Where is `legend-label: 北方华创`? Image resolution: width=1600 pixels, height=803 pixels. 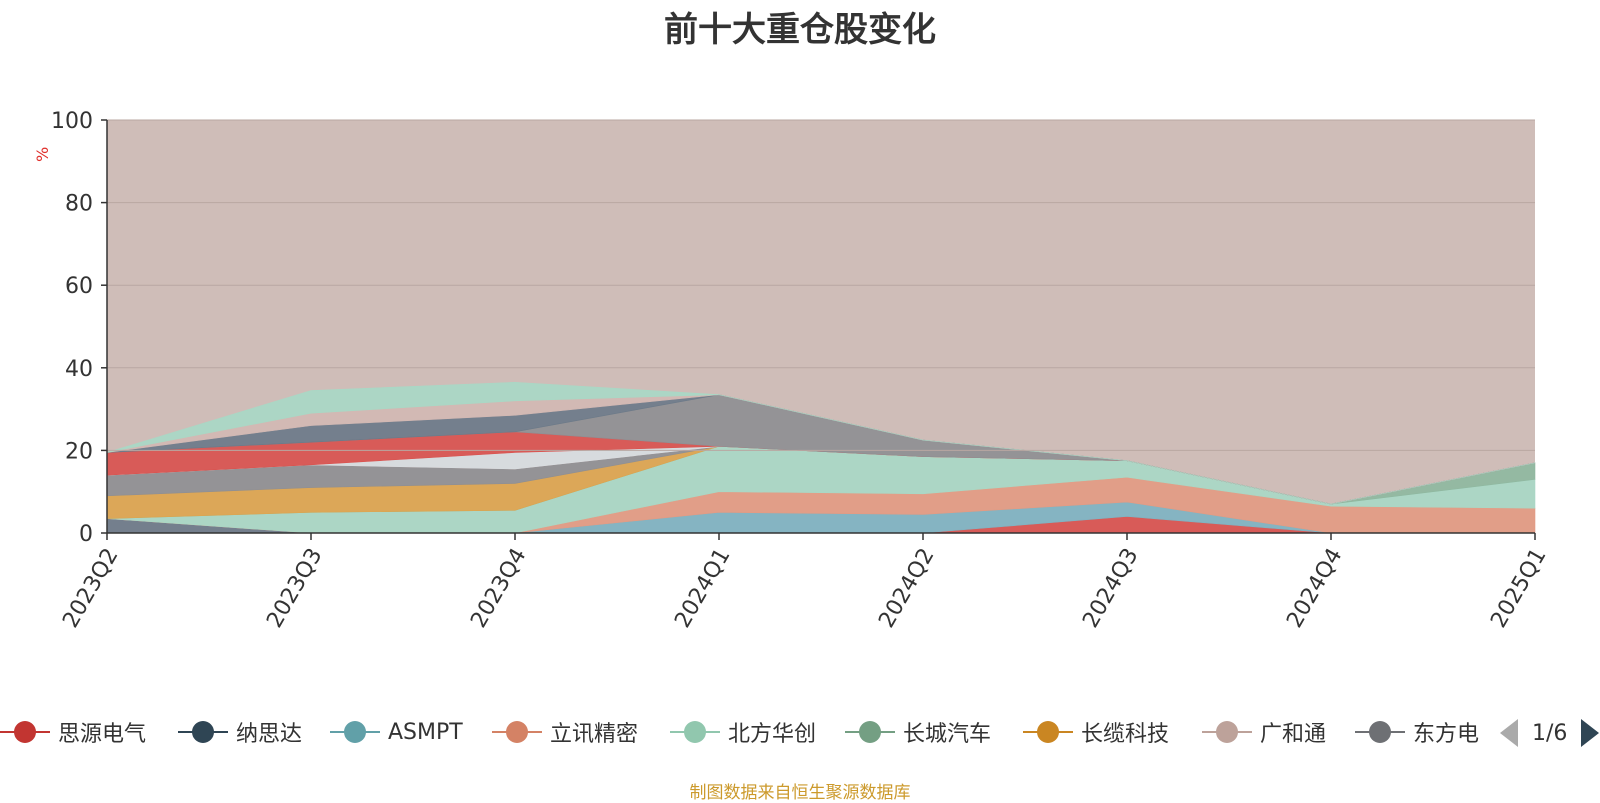 legend-label: 北方华创 is located at coordinates (772, 734).